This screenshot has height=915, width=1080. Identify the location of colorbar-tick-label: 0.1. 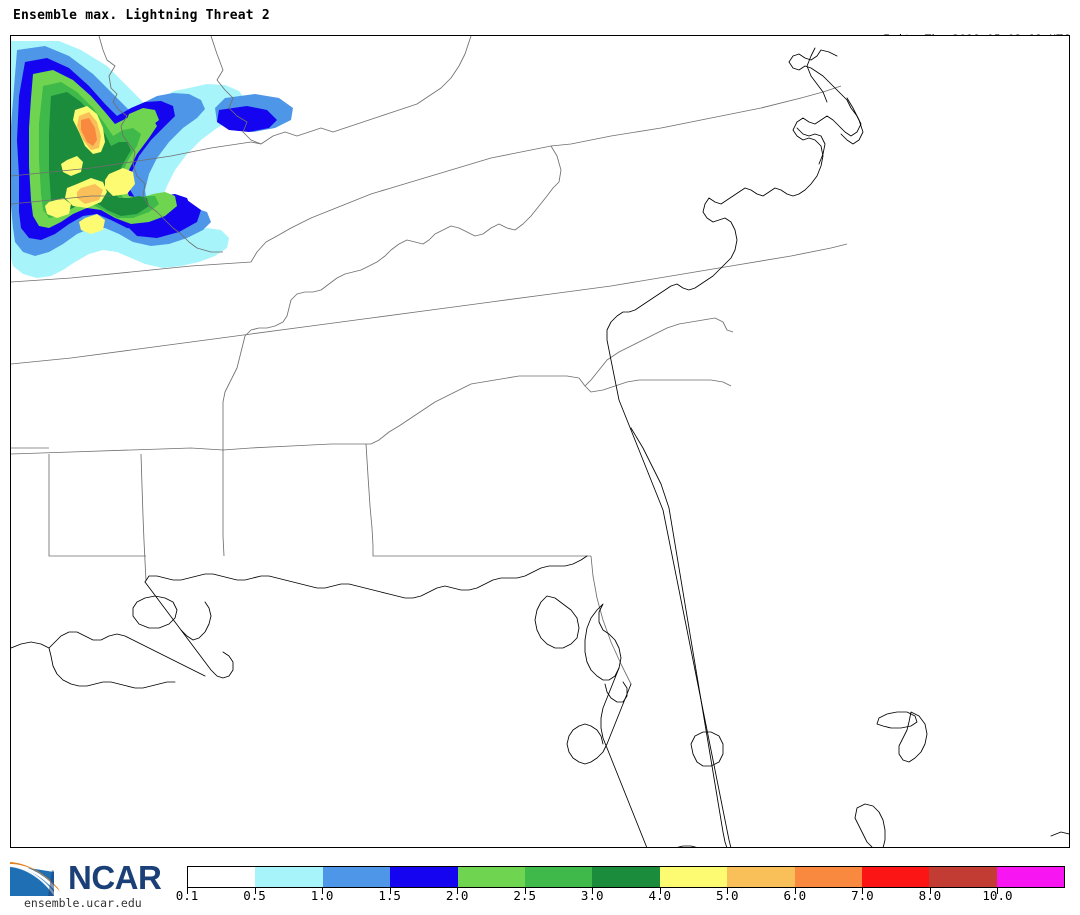
(187, 895).